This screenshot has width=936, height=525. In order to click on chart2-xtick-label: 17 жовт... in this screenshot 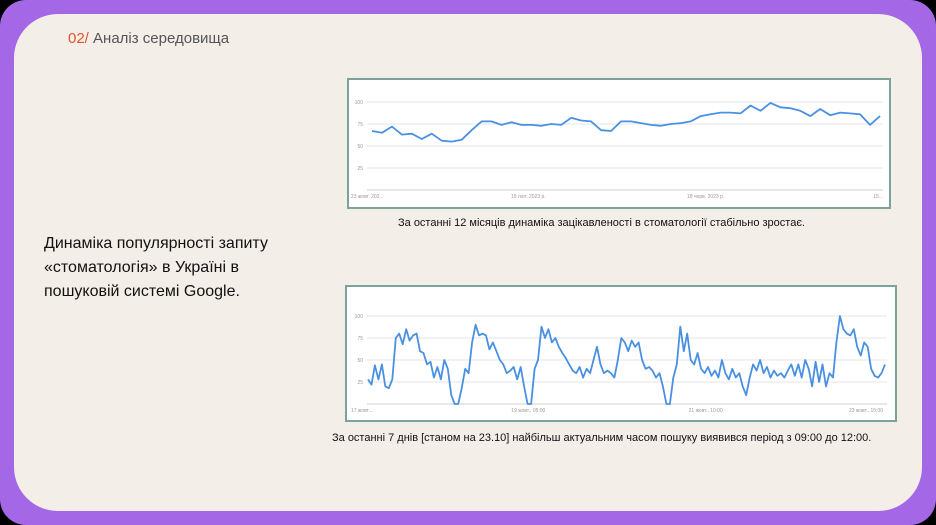, I will do `click(362, 411)`.